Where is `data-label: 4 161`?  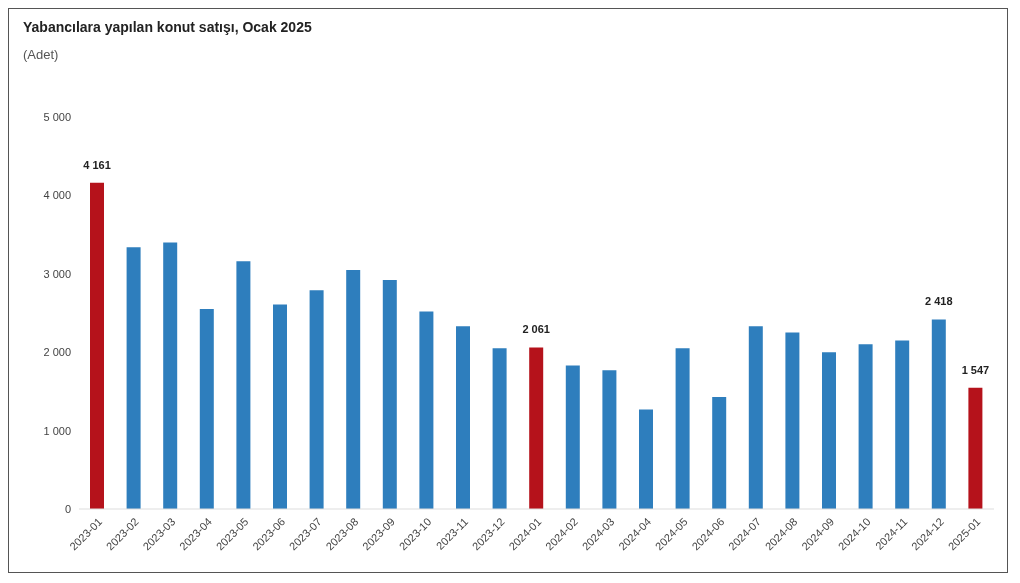
data-label: 4 161 is located at coordinates (97, 164).